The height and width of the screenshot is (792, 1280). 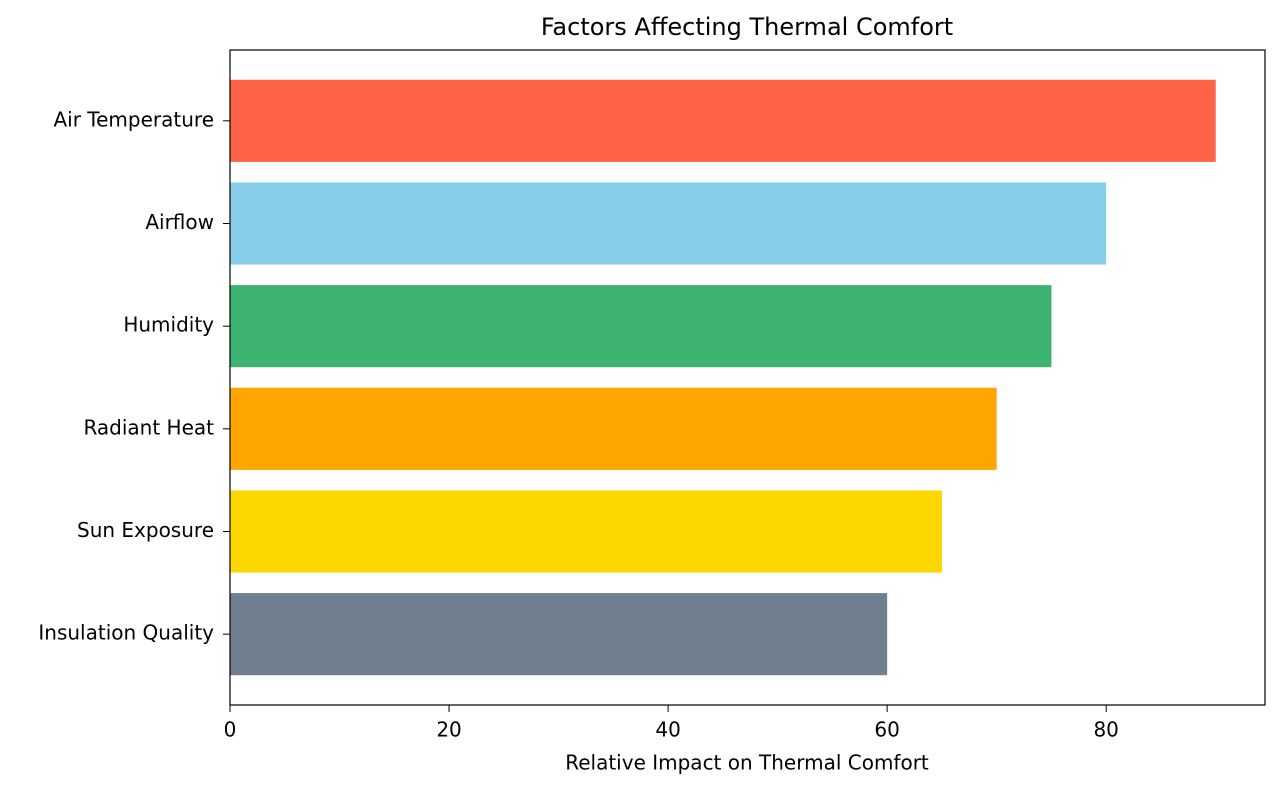 I want to click on y-tick-label: Airflow, so click(x=179, y=222).